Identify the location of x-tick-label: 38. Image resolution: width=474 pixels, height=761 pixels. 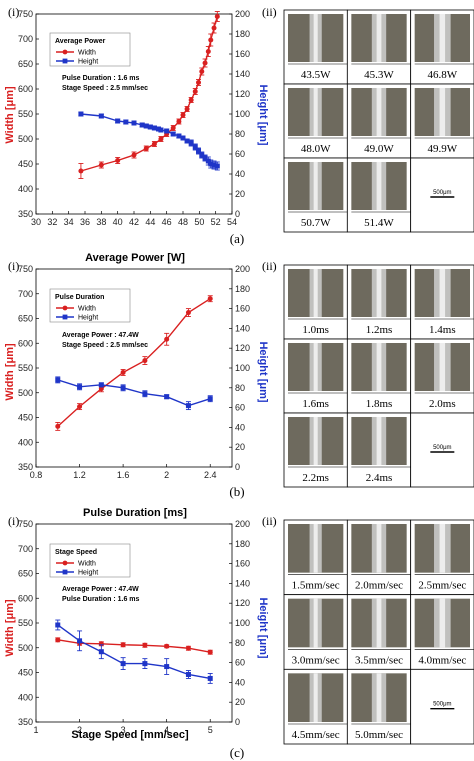
(101, 222).